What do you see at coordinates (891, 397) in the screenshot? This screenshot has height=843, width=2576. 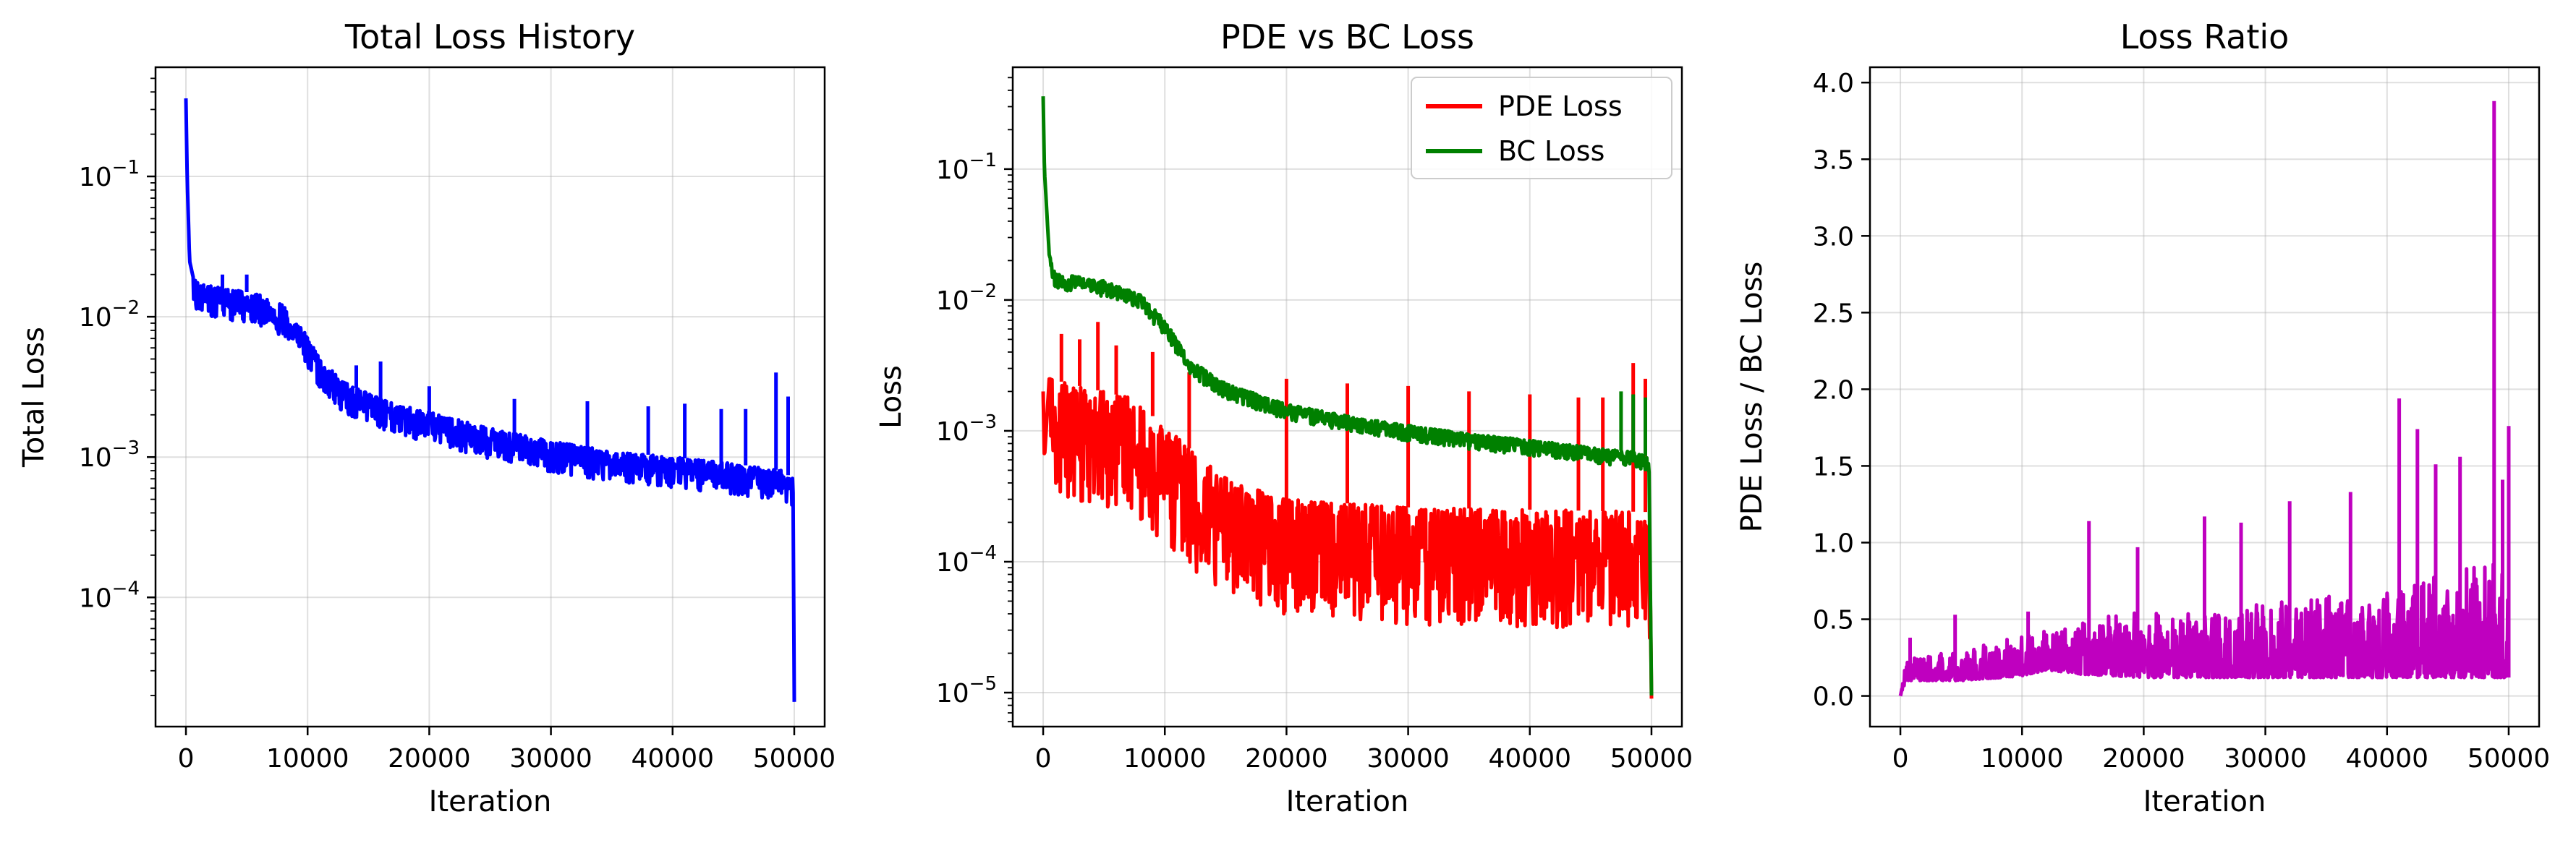 I see `y-axis-label: Loss` at bounding box center [891, 397].